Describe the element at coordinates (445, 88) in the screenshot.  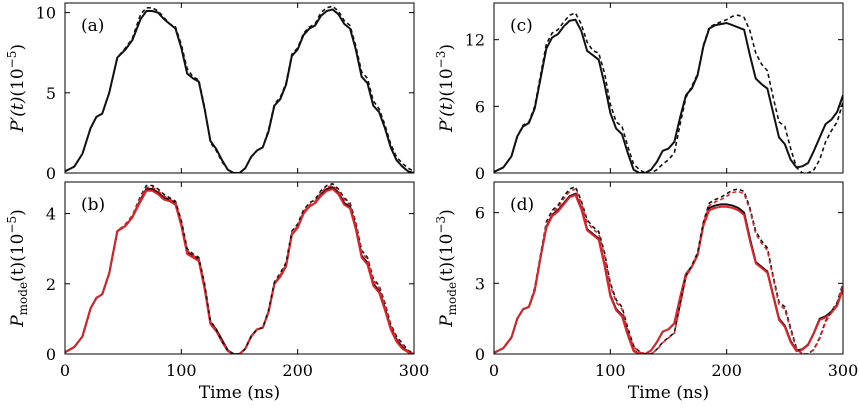
I see `y-axis-label: P′(t)(10−3)` at that location.